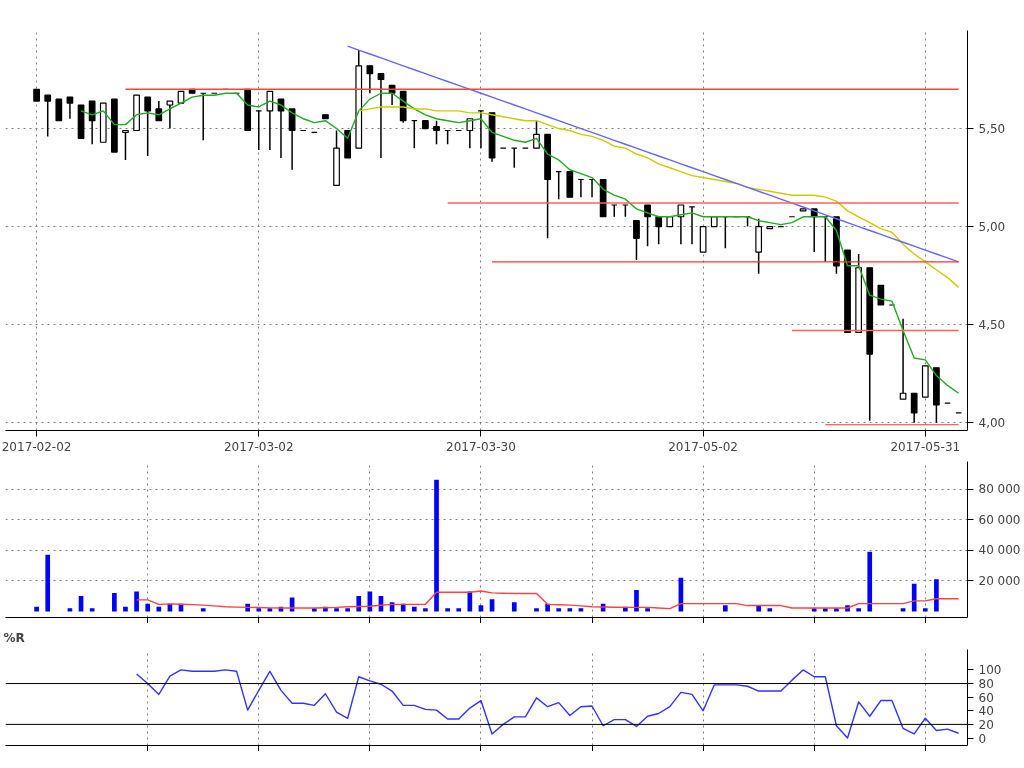 Image resolution: width=1024 pixels, height=768 pixels. Describe the element at coordinates (703, 446) in the screenshot. I see `x-tick-label: 2017-05-02` at that location.